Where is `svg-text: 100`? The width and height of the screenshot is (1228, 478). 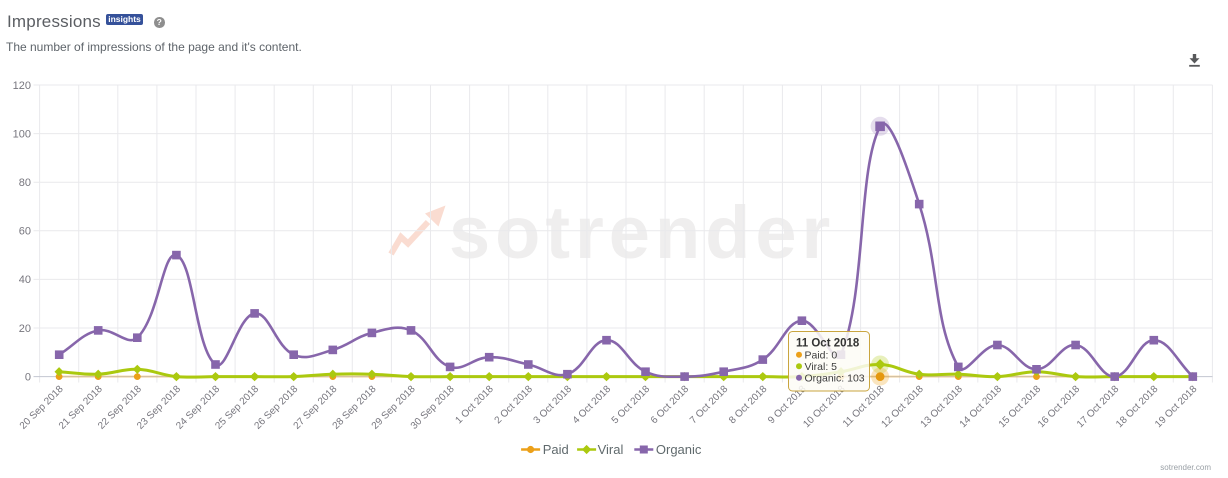
svg-text: 100 is located at coordinates (22, 134).